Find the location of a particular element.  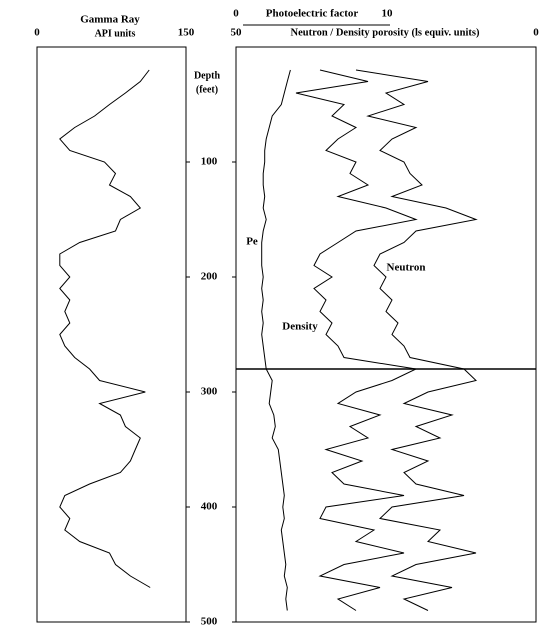

depth-tick-label: 400 is located at coordinates (209, 507).